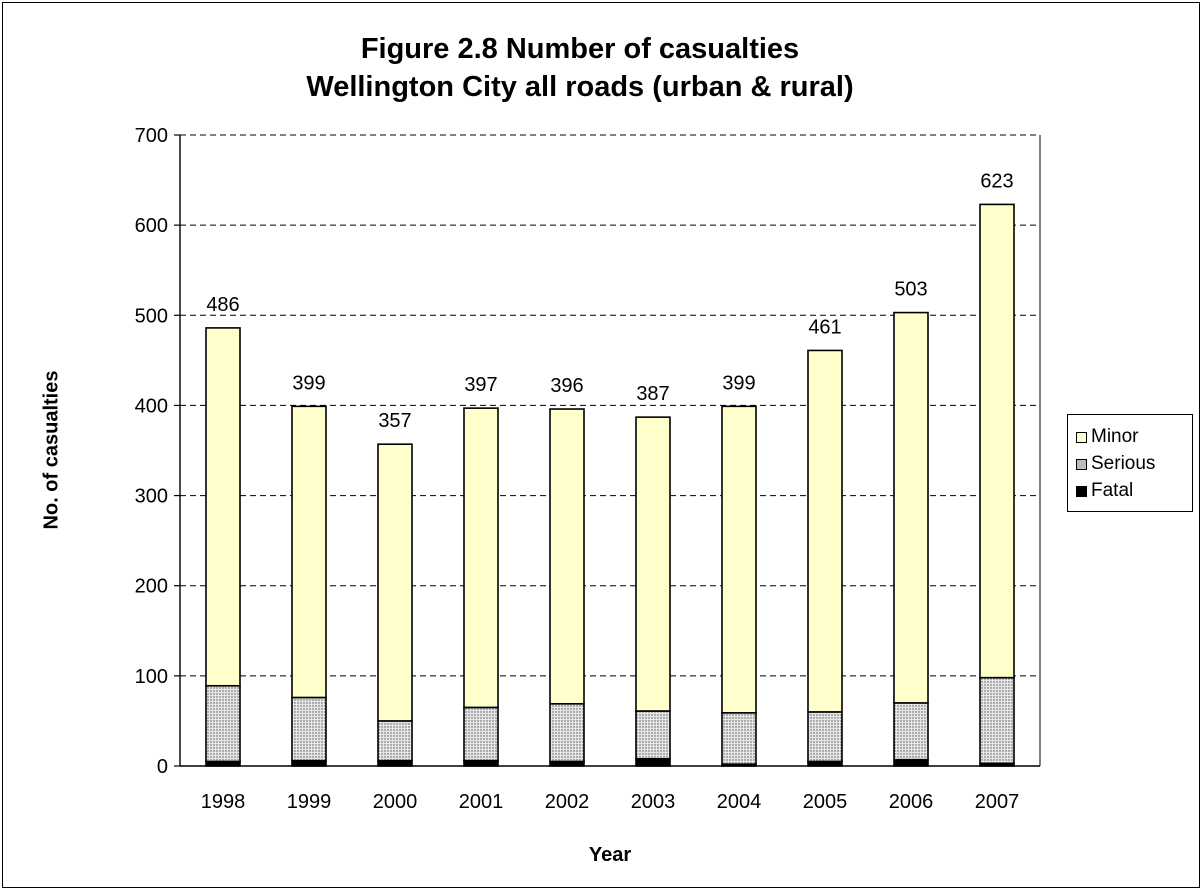 This screenshot has width=1204, height=892. What do you see at coordinates (223, 802) in the screenshot?
I see `x-tick-label: 1998` at bounding box center [223, 802].